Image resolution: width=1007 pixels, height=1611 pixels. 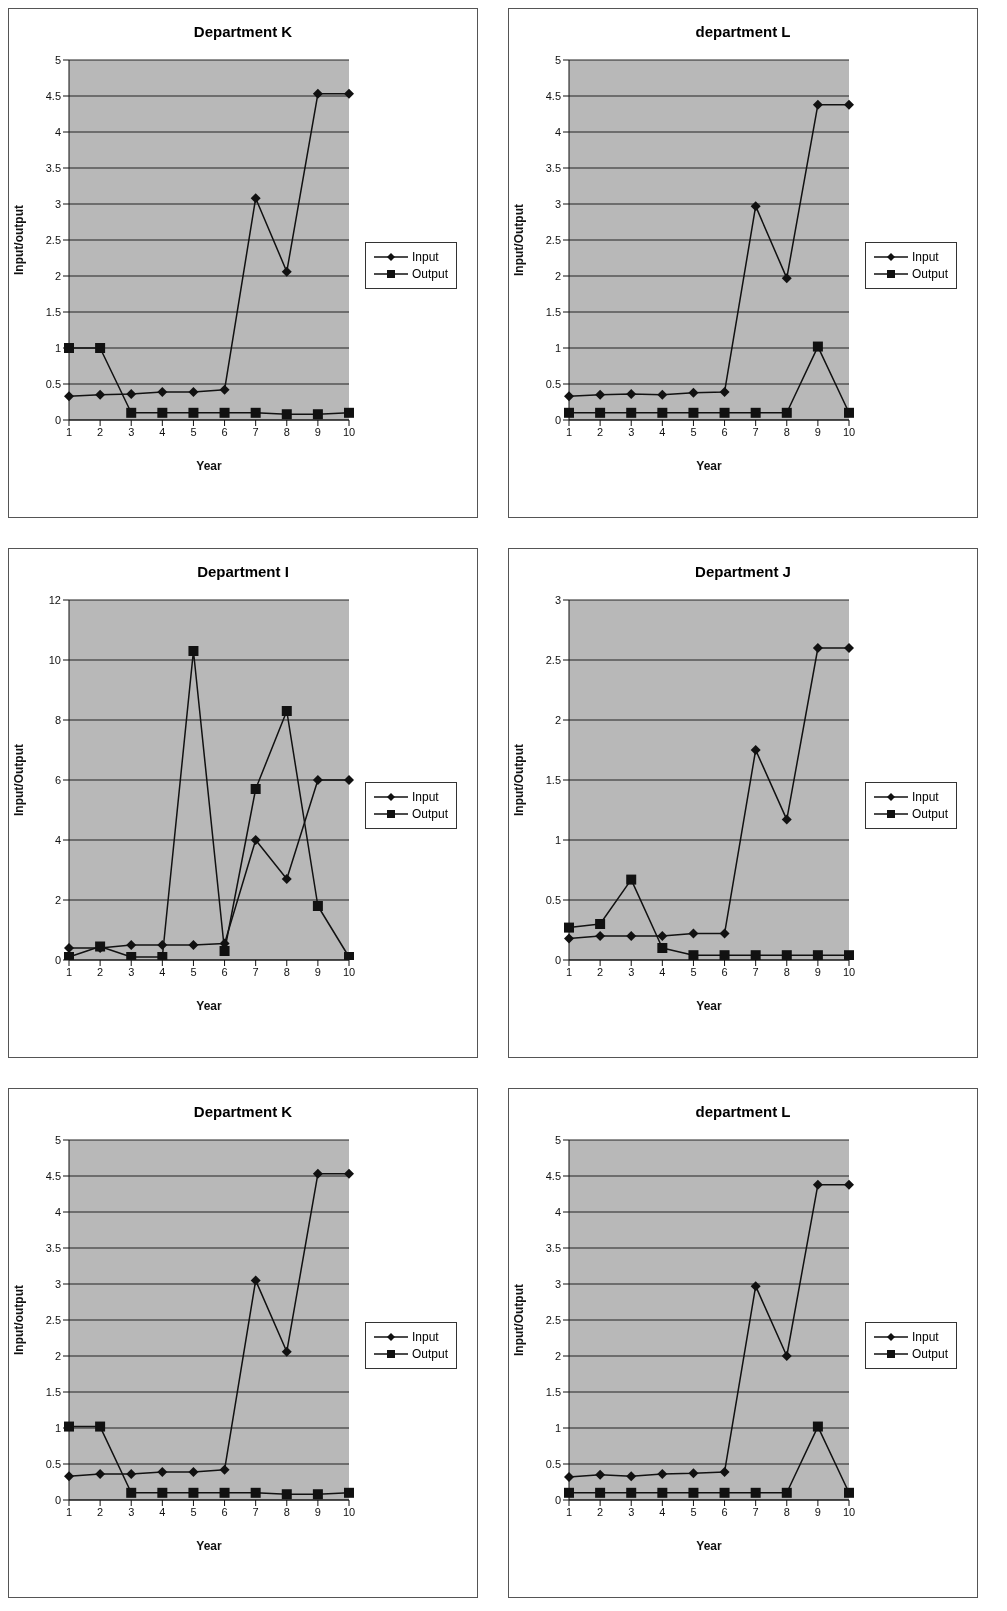 I want to click on y-tick-label: 12, so click(x=54, y=599).